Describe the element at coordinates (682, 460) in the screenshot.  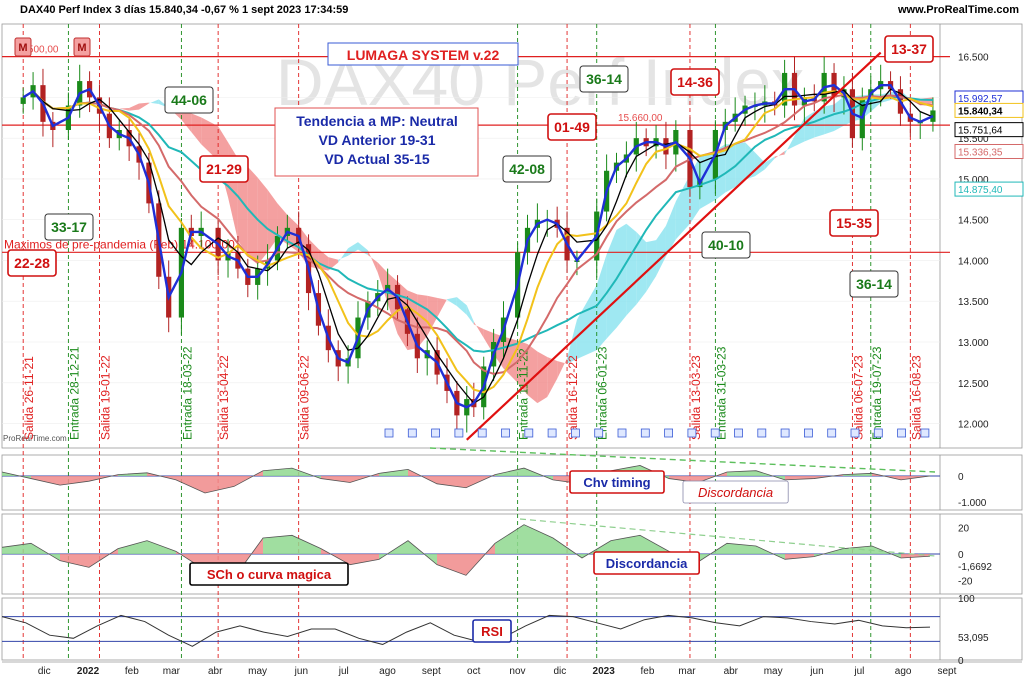
I see `divergence-line` at that location.